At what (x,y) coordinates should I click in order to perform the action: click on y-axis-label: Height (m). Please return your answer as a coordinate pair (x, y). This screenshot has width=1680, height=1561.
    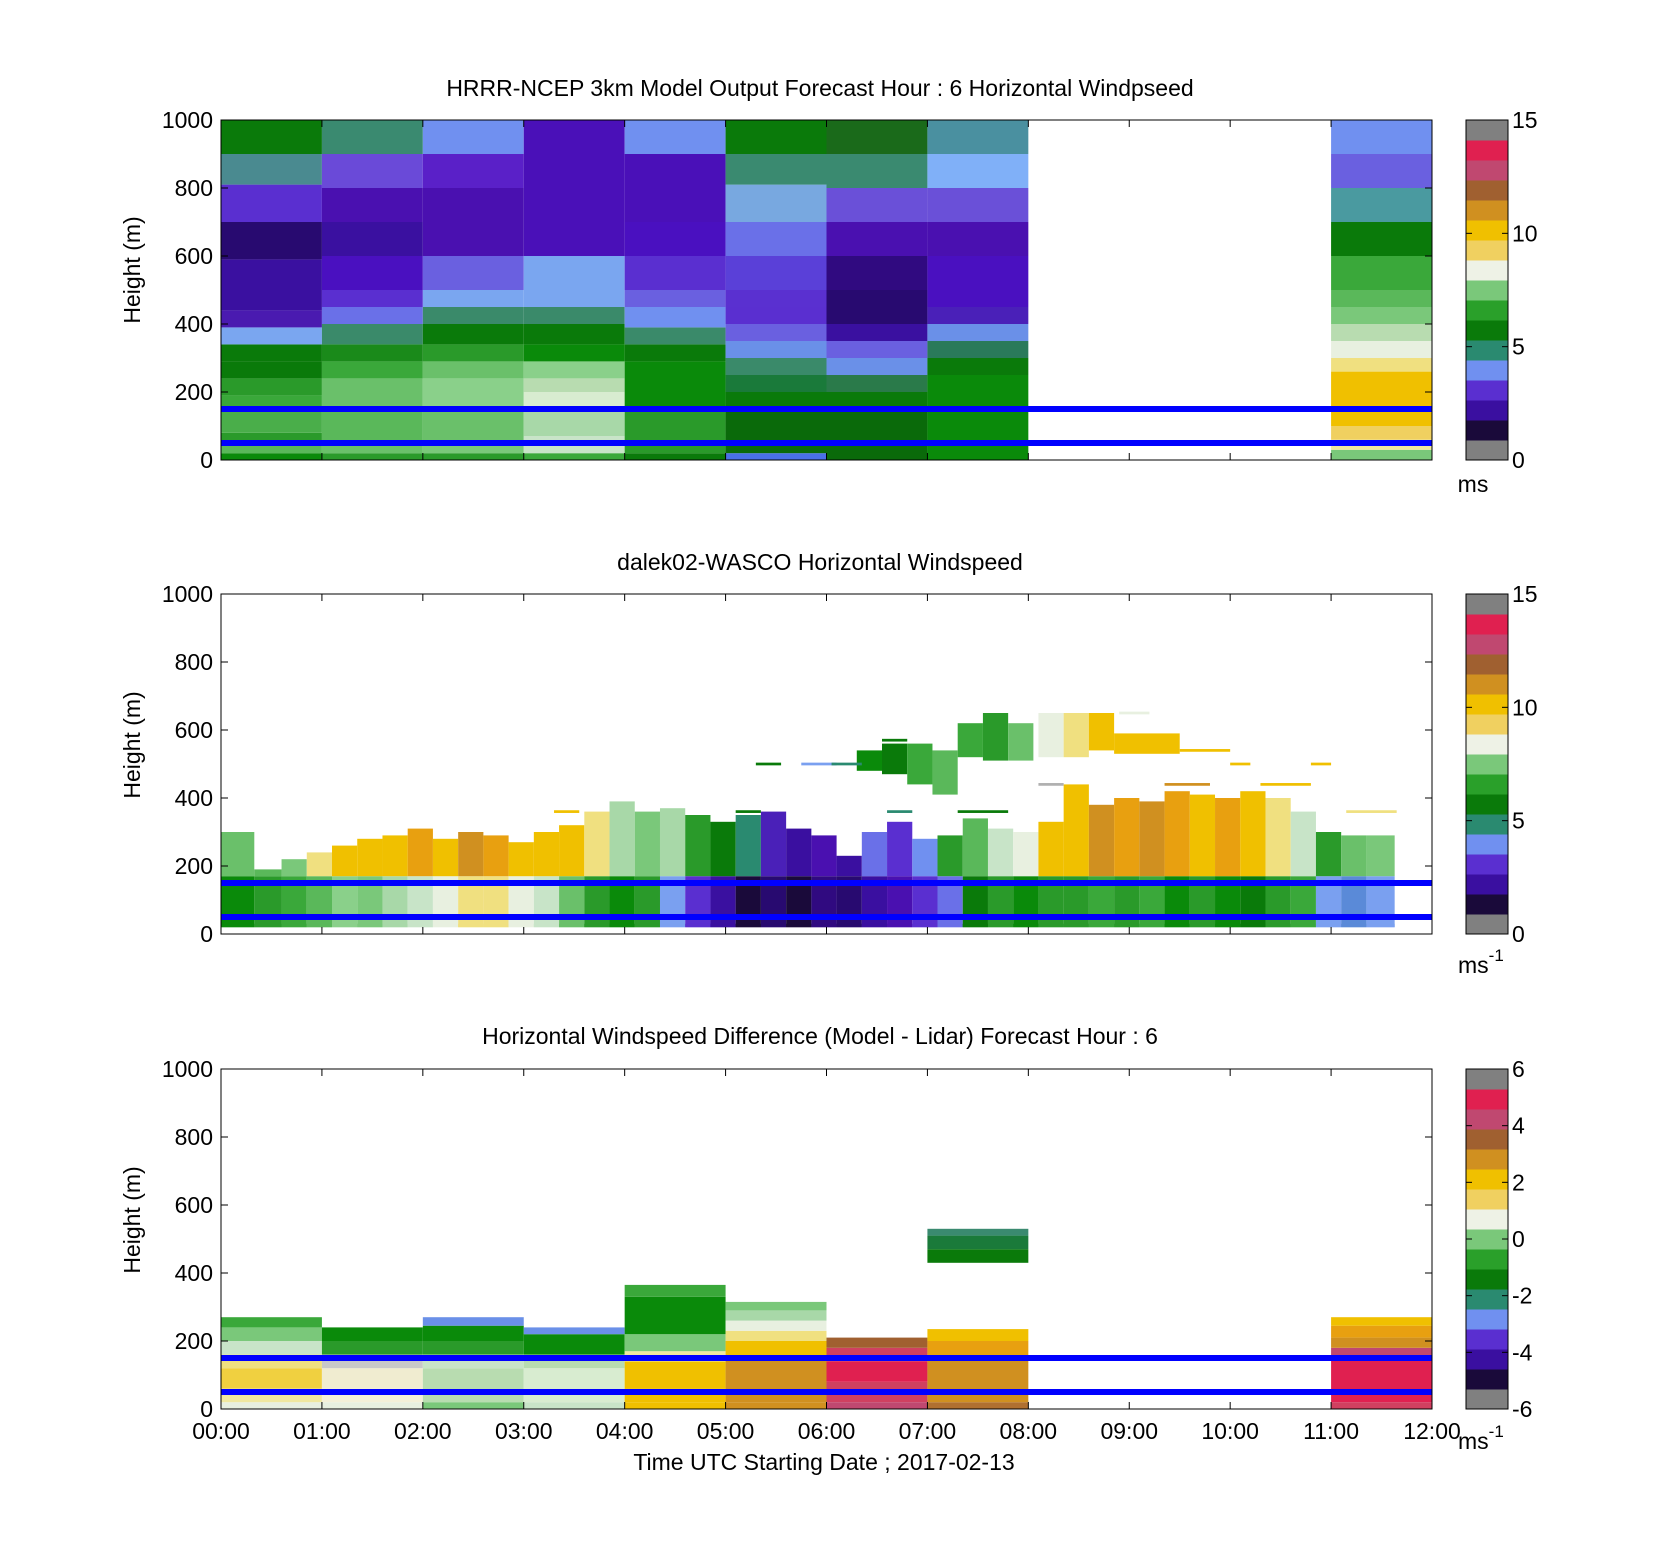
    Looking at the image, I should click on (132, 1219).